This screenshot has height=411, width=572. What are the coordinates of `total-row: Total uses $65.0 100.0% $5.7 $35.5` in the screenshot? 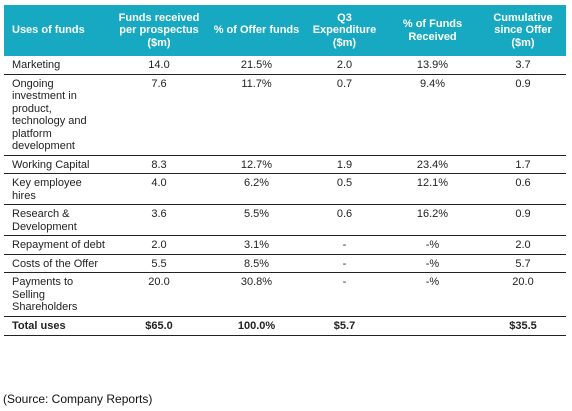 It's located at (285, 326).